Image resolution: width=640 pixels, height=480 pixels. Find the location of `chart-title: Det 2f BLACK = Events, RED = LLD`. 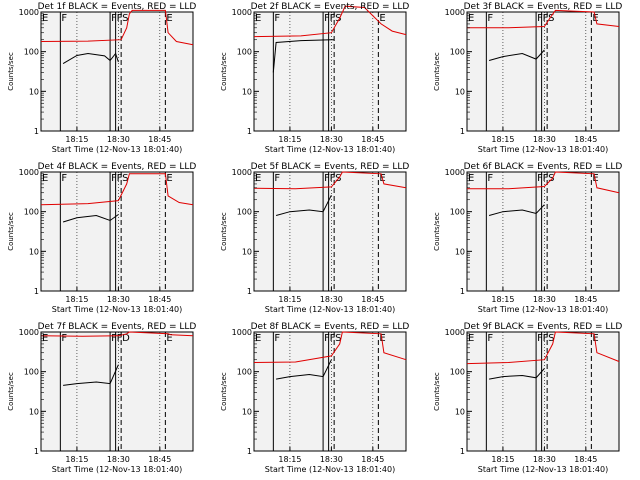

chart-title: Det 2f BLACK = Events, RED = LLD is located at coordinates (330, 7).